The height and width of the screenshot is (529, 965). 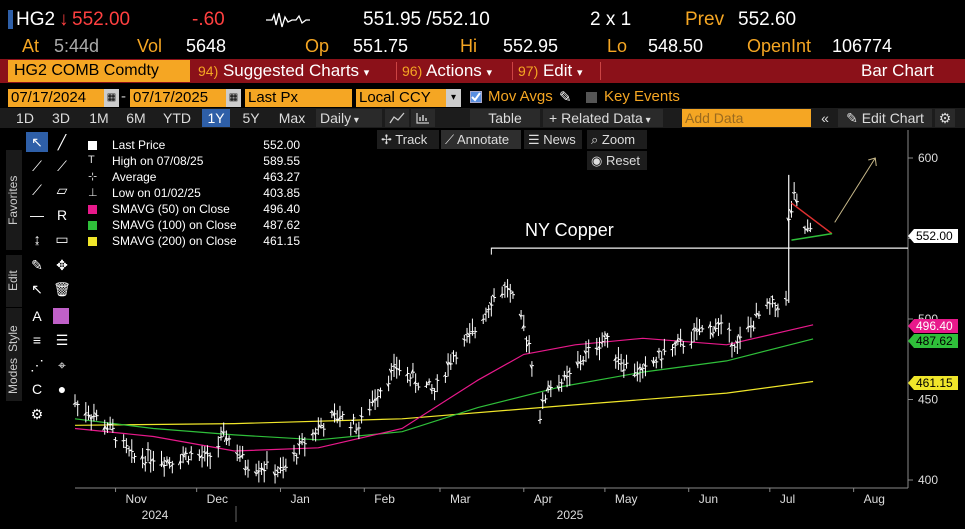 I want to click on suggested-charts-menu: 94) Suggested Charts ▾, so click(x=283, y=71).